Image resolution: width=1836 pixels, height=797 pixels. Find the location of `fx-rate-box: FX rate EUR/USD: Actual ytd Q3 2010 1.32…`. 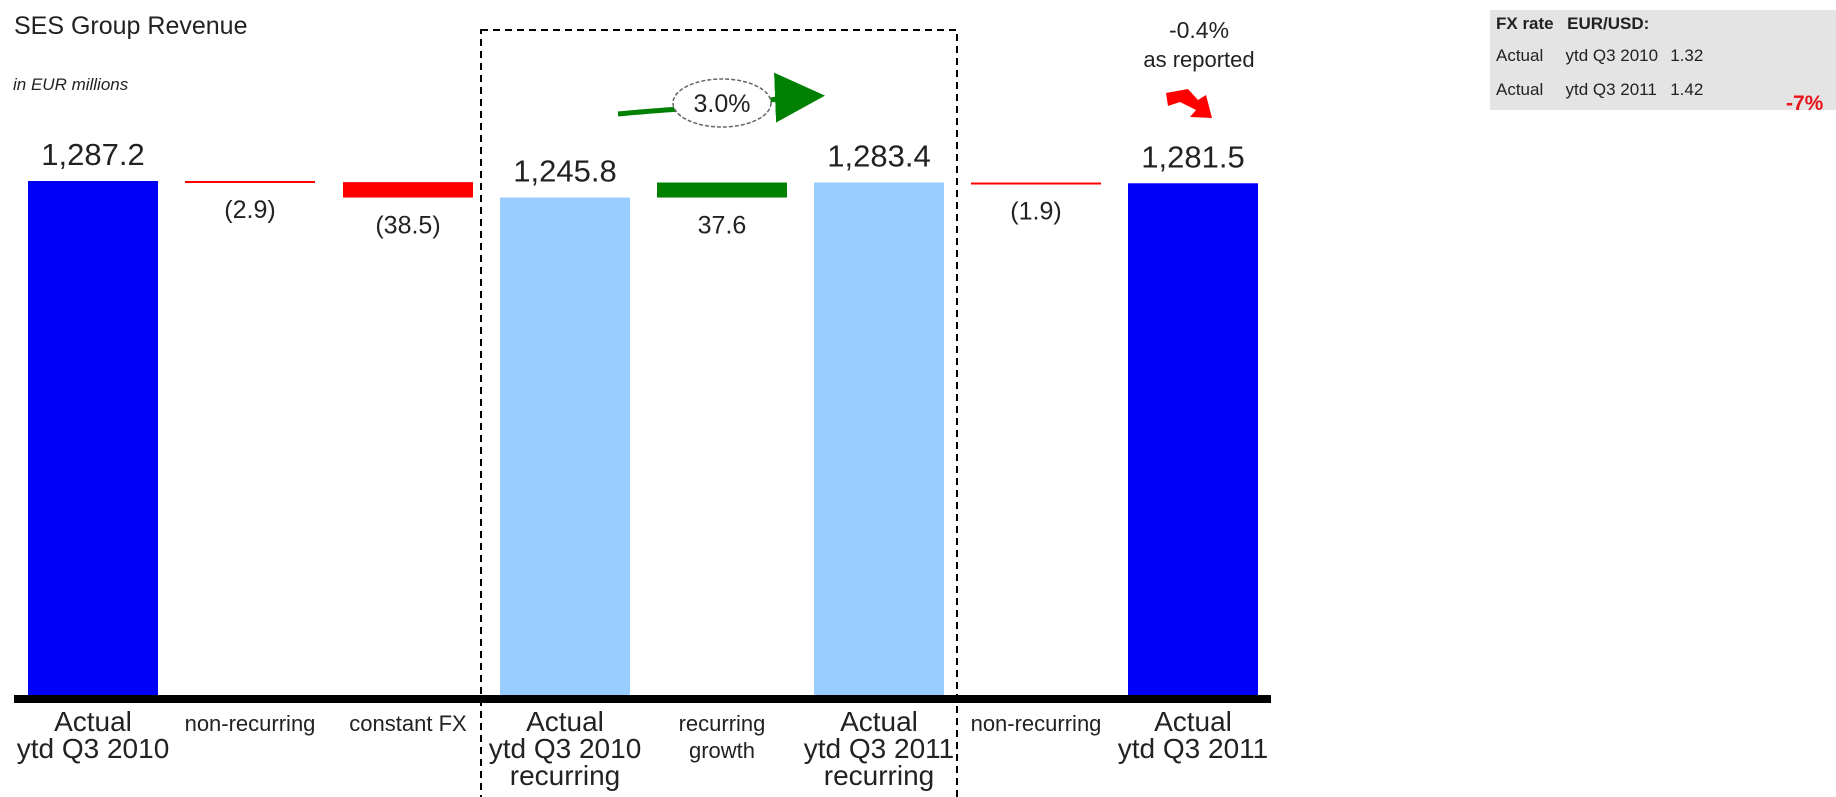

fx-rate-box: FX rate EUR/USD: Actual ytd Q3 2010 1.32… is located at coordinates (1663, 60).